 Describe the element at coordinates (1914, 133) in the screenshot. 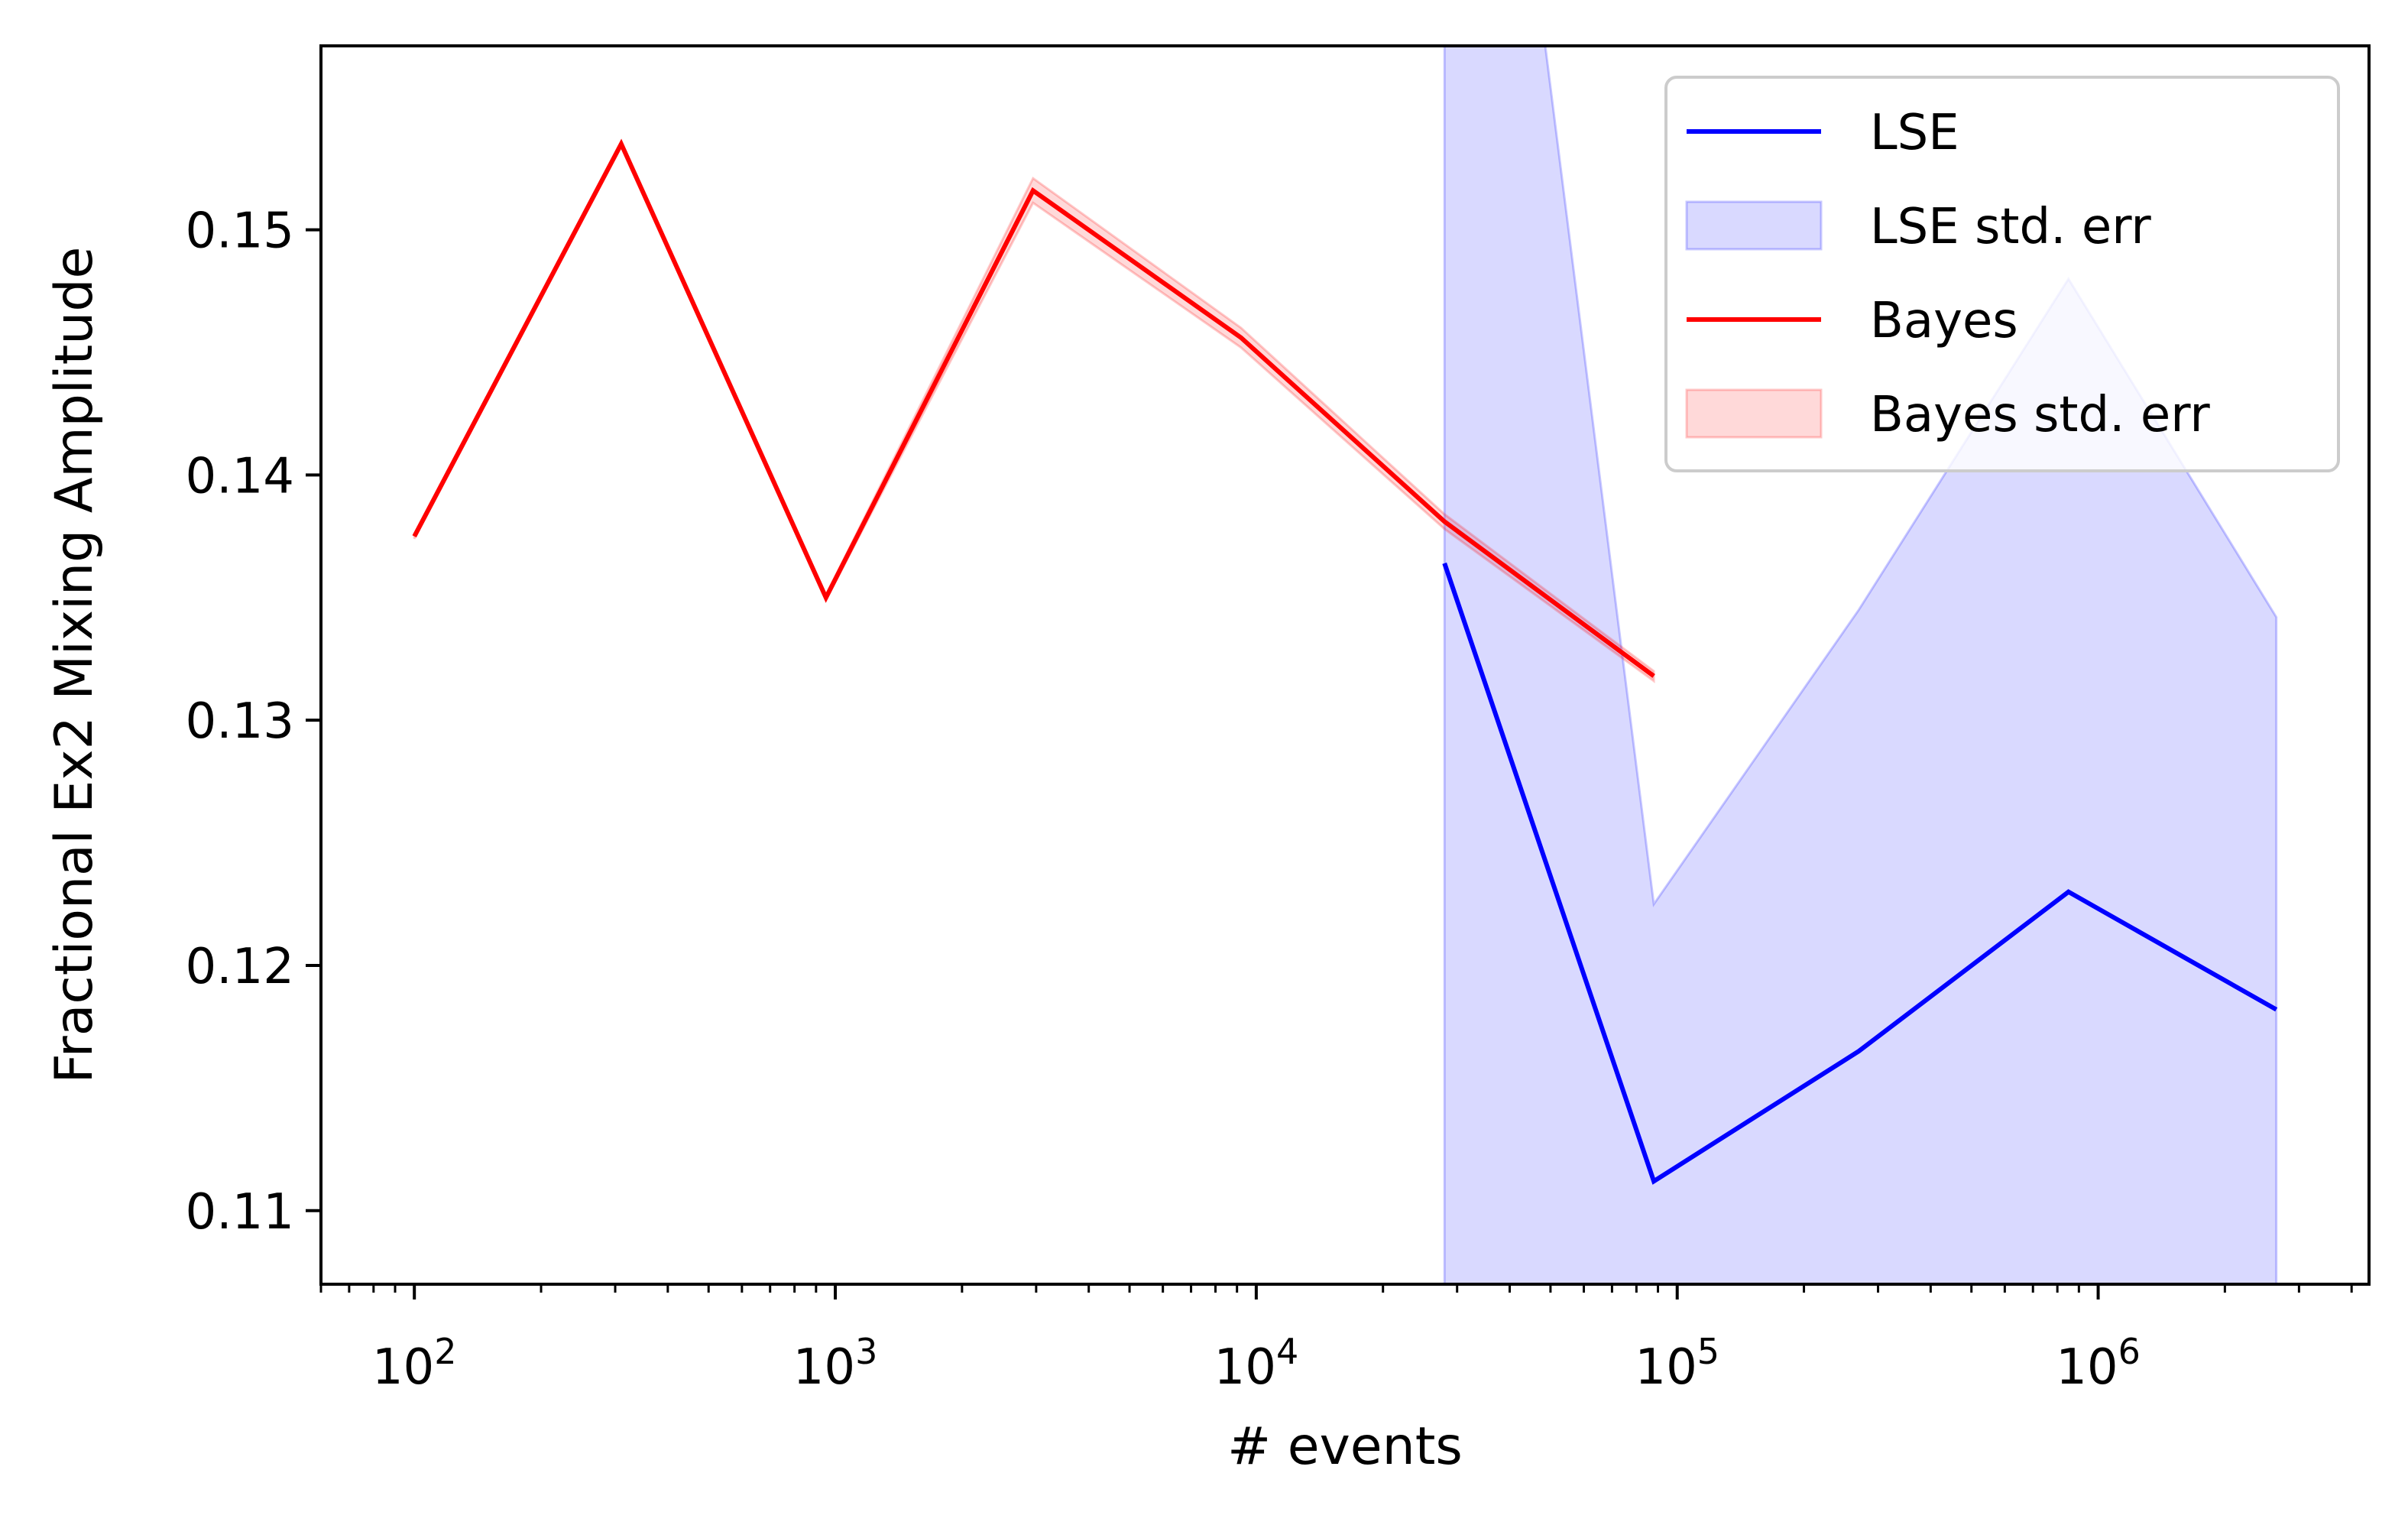

I see `legend-label-lse: LSE` at that location.